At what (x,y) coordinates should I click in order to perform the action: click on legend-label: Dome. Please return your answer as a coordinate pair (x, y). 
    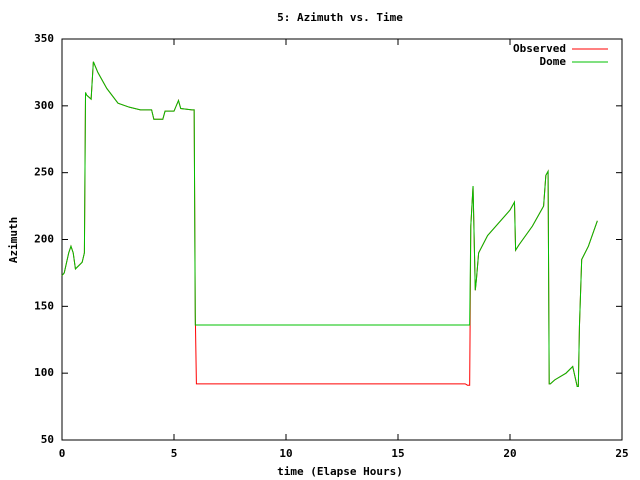
    Looking at the image, I should click on (553, 61).